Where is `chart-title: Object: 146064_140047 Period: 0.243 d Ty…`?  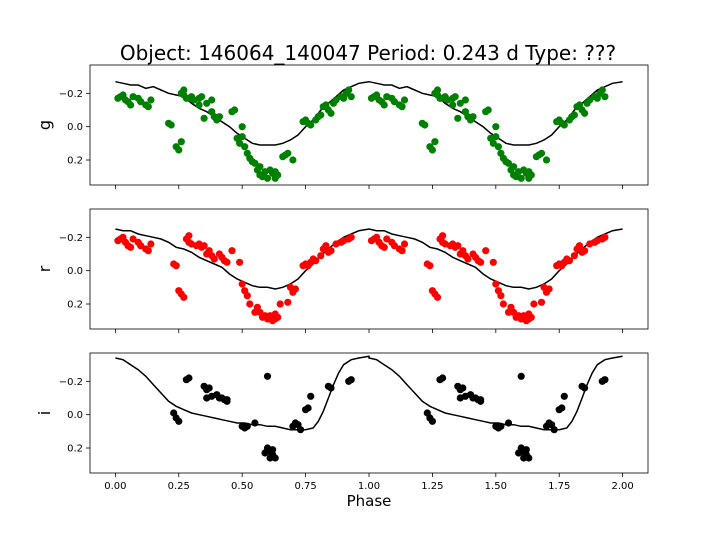 chart-title: Object: 146064_140047 Period: 0.243 d Ty… is located at coordinates (368, 53).